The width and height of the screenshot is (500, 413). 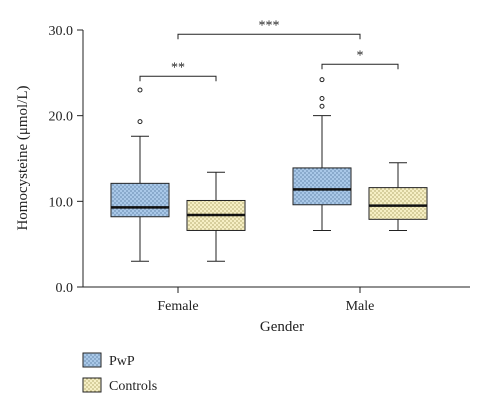 I want to click on legend-label-pwp: PwP, so click(x=122, y=361).